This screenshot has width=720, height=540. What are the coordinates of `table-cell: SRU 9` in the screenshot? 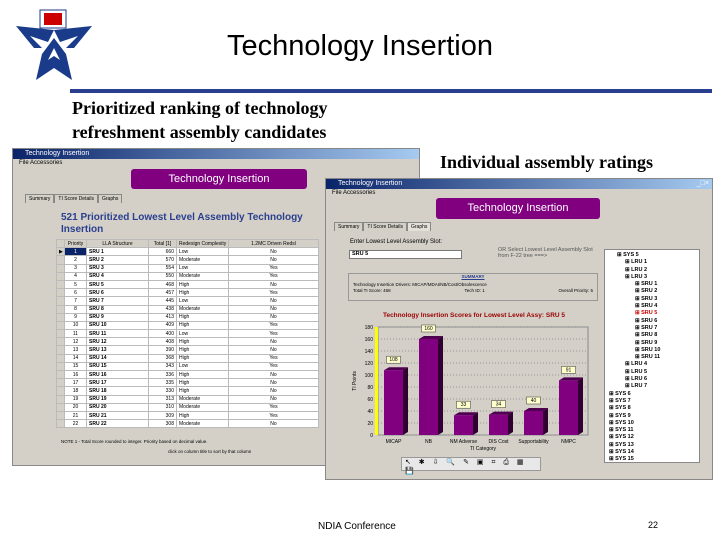 It's located at (117, 317).